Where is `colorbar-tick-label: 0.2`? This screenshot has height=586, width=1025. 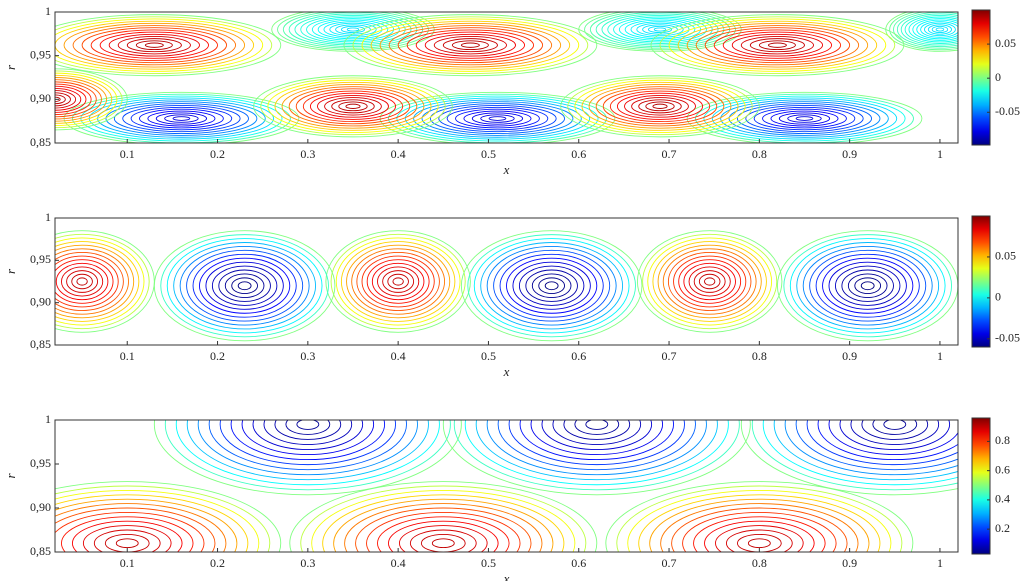 colorbar-tick-label: 0.2 is located at coordinates (1002, 528).